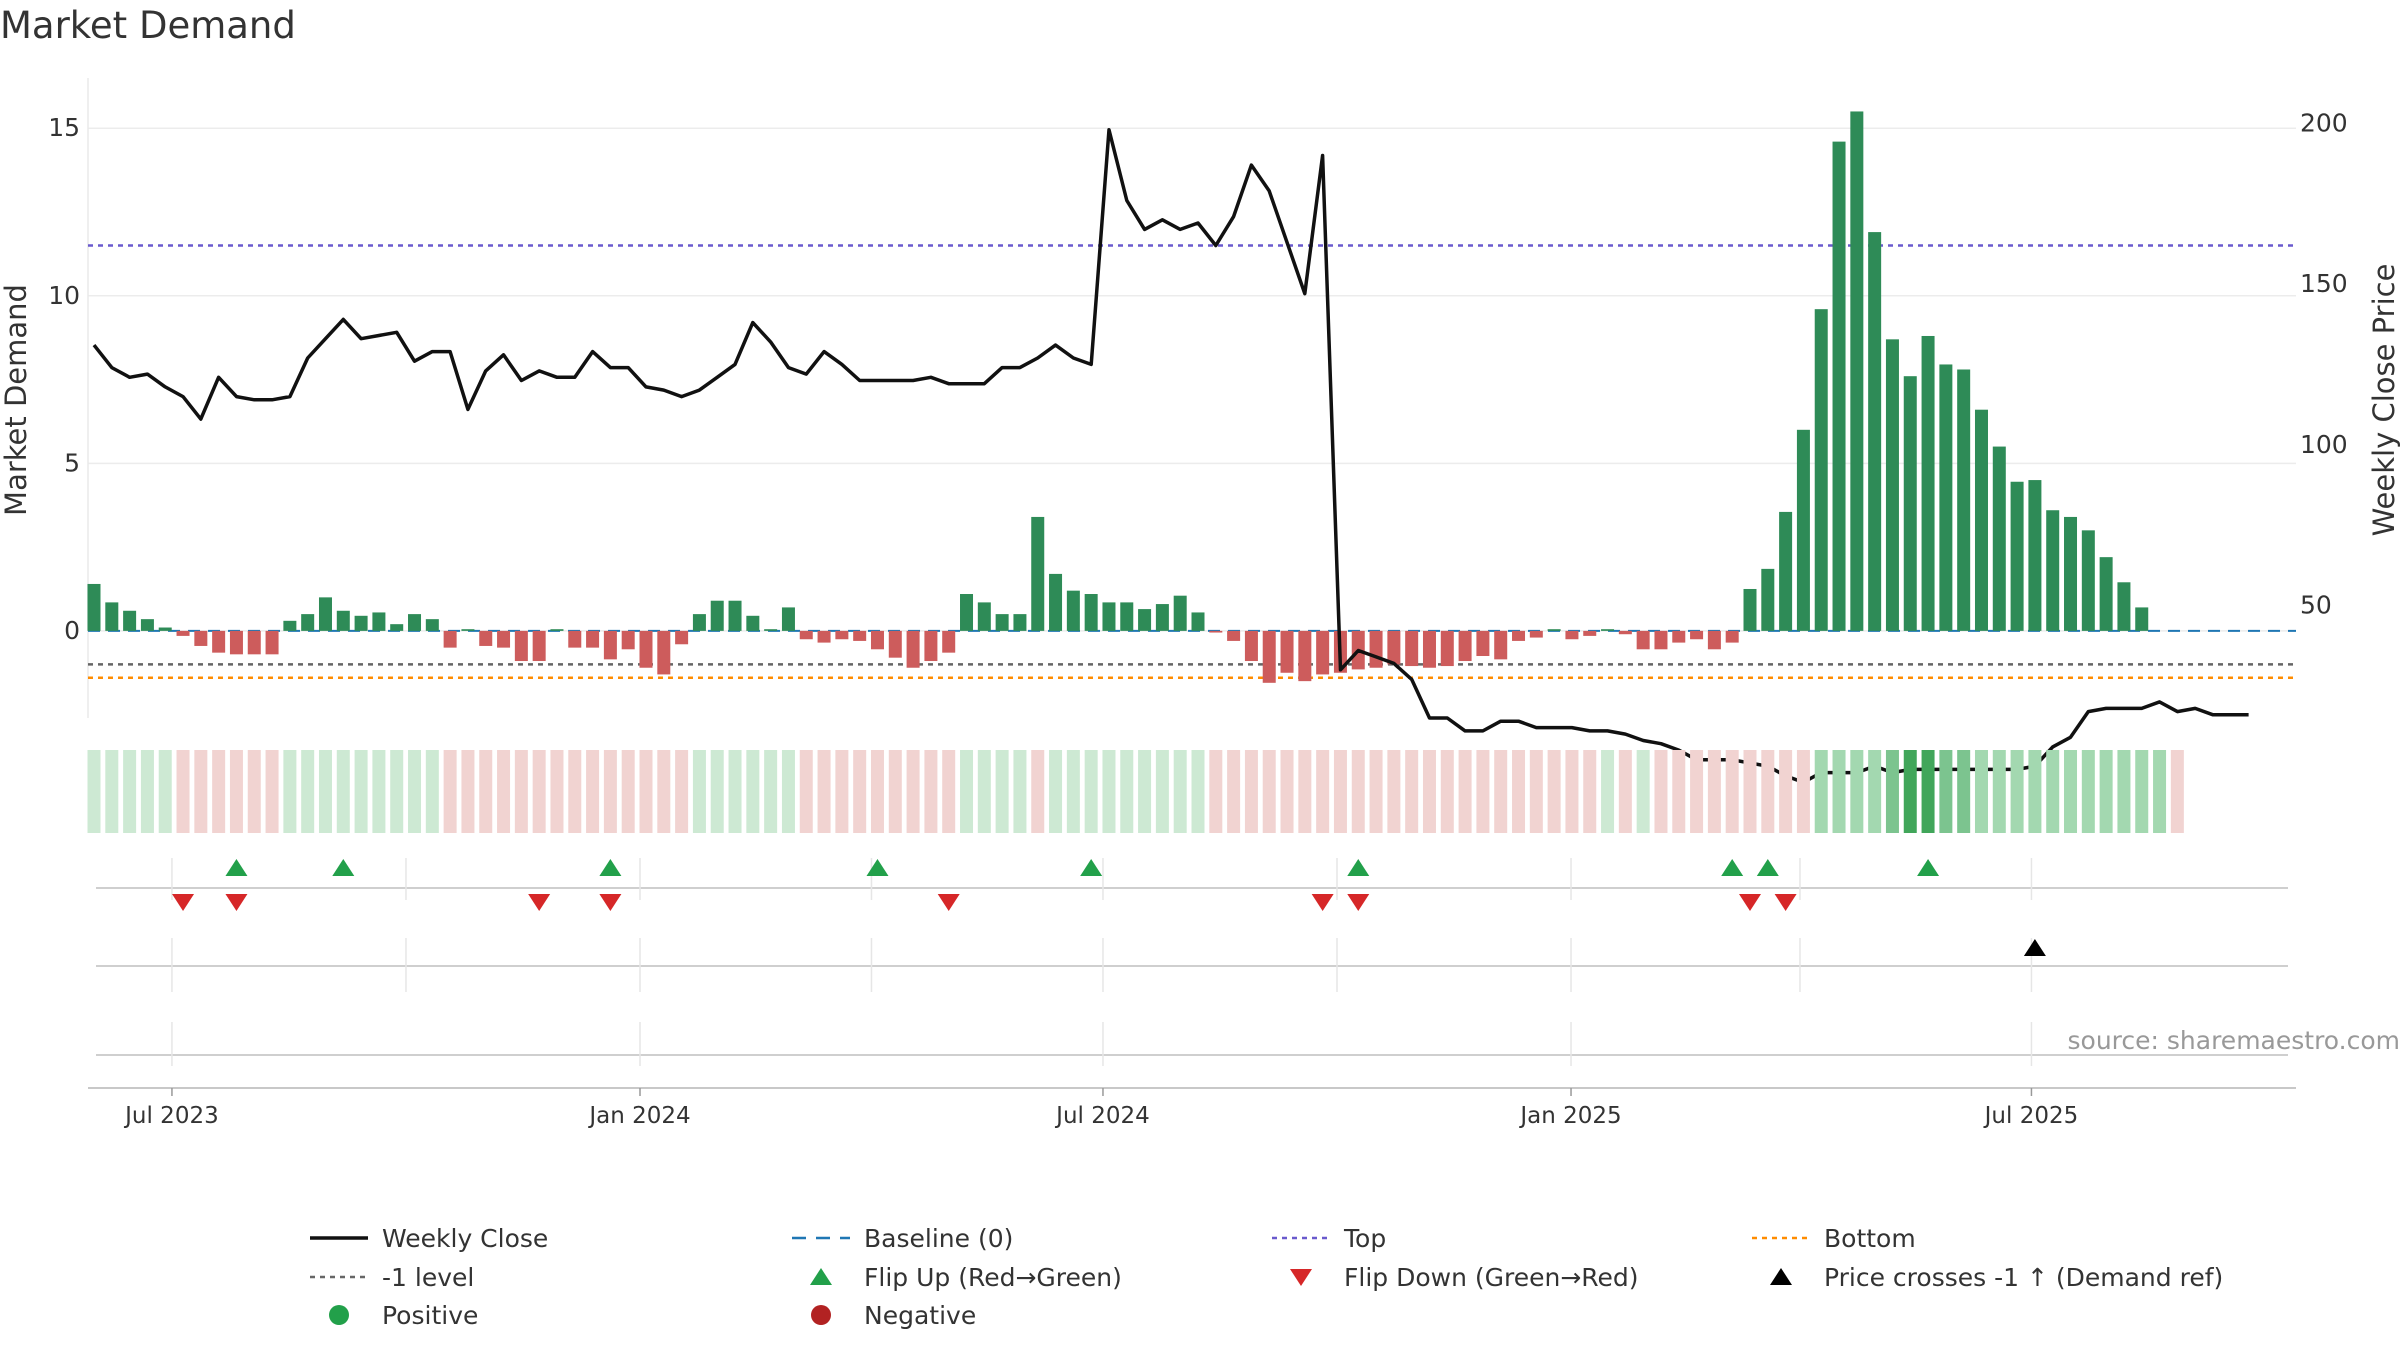 The height and width of the screenshot is (1350, 2400). What do you see at coordinates (465, 1238) in the screenshot?
I see `legend-label-close: Weekly Close` at bounding box center [465, 1238].